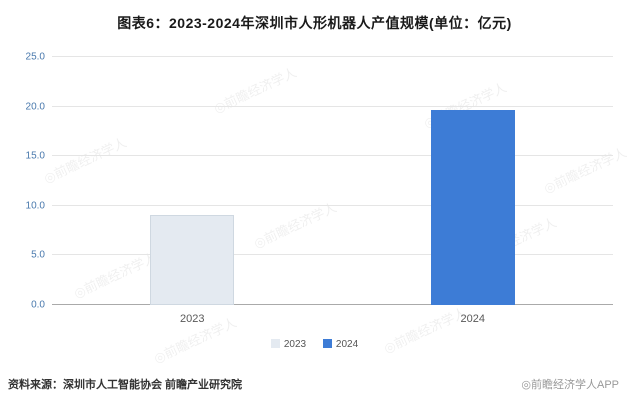 The image size is (629, 401). I want to click on credit-text: ◎前瞻经济学人APP, so click(570, 385).